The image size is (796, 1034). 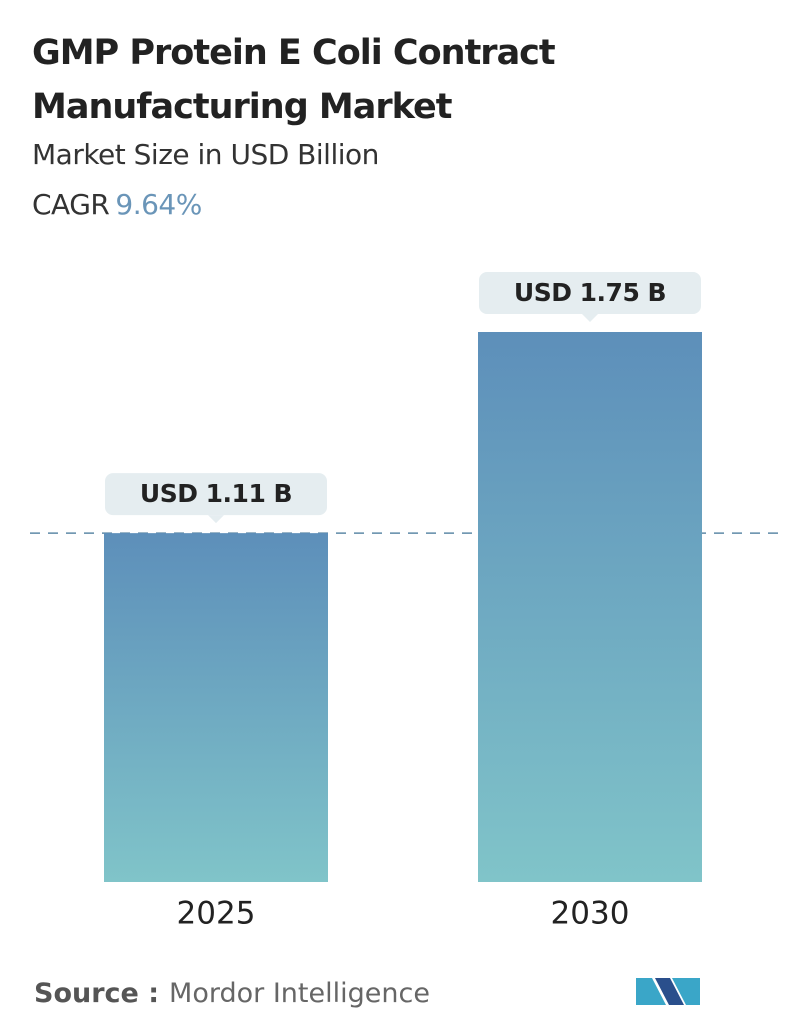 I want to click on cagr-value: 9.64%, so click(x=158, y=204).